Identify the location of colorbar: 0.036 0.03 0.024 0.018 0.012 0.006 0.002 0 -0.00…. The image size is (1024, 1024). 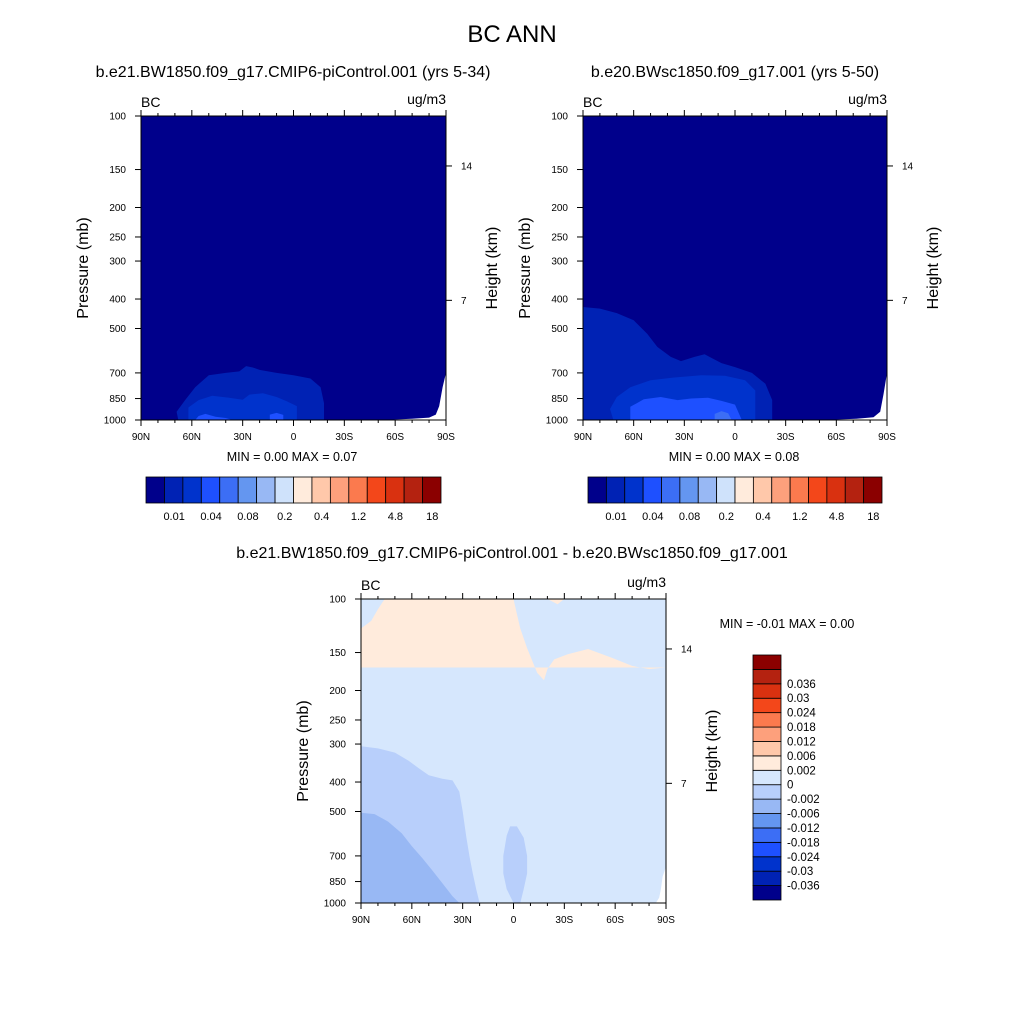
(786, 777).